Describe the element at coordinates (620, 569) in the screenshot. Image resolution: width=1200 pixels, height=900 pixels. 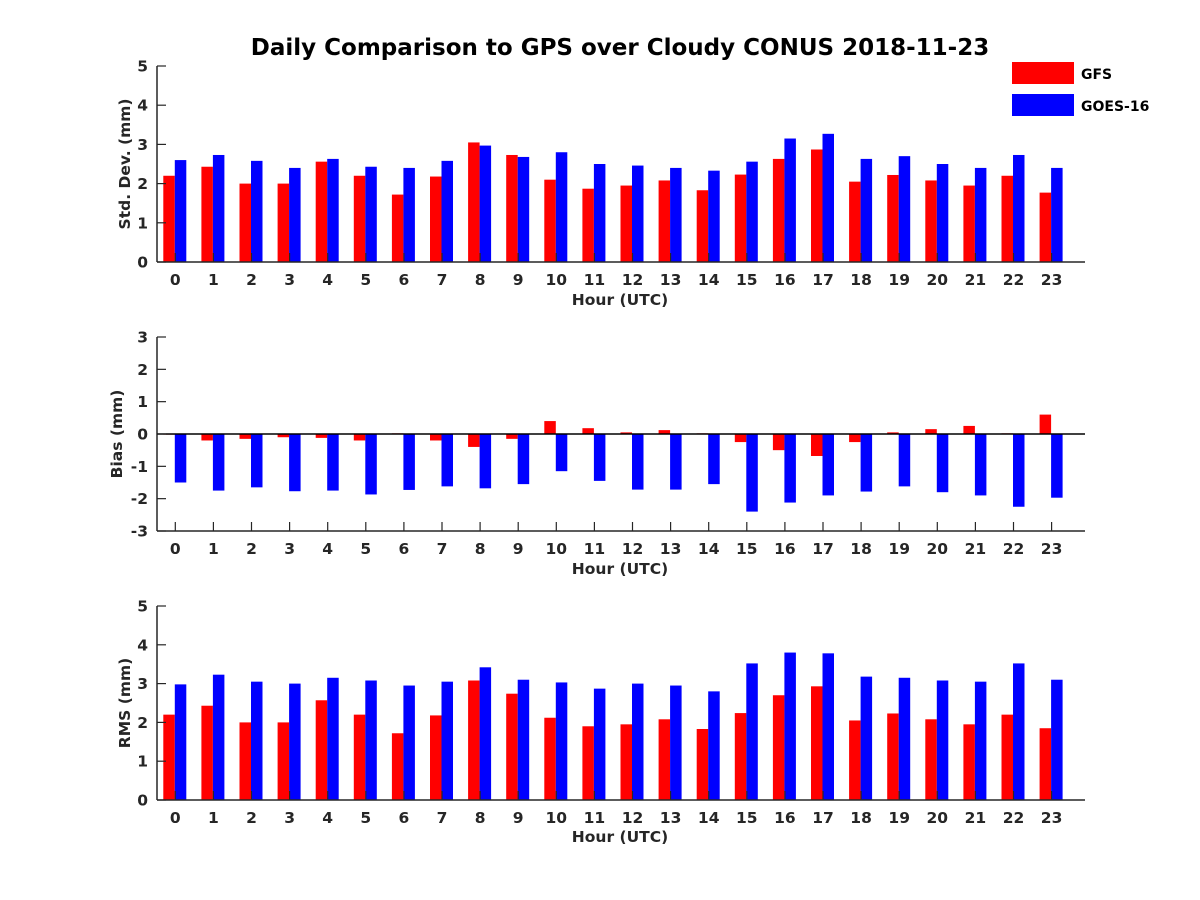
I see `xlabel-bias: Hour (UTC)` at that location.